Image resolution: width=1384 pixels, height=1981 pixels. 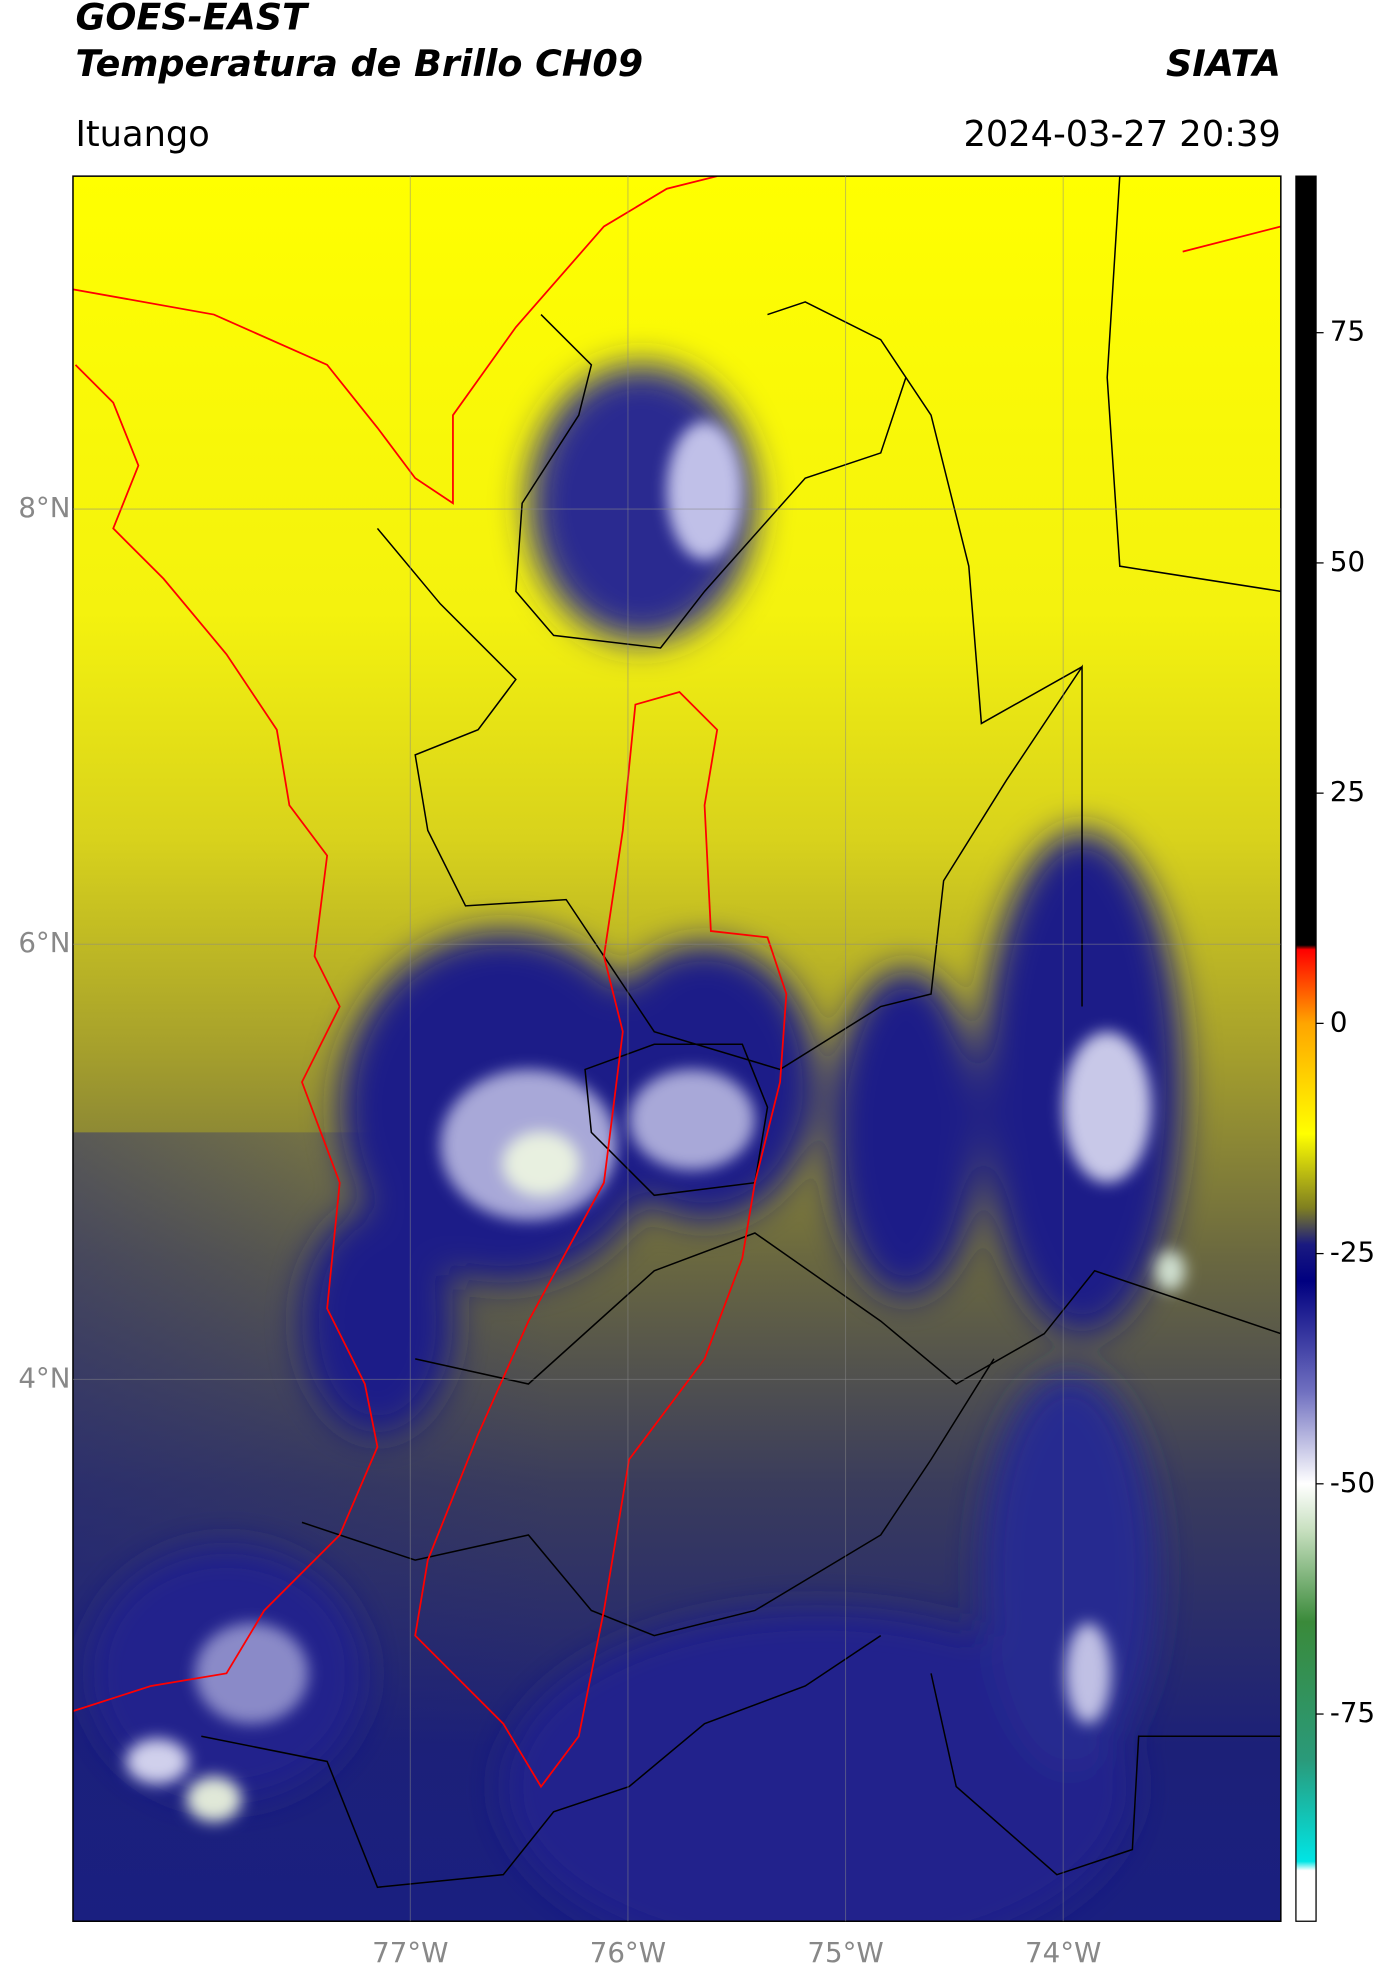 What do you see at coordinates (1063, 1952) in the screenshot?
I see `lon-label: 74°W` at bounding box center [1063, 1952].